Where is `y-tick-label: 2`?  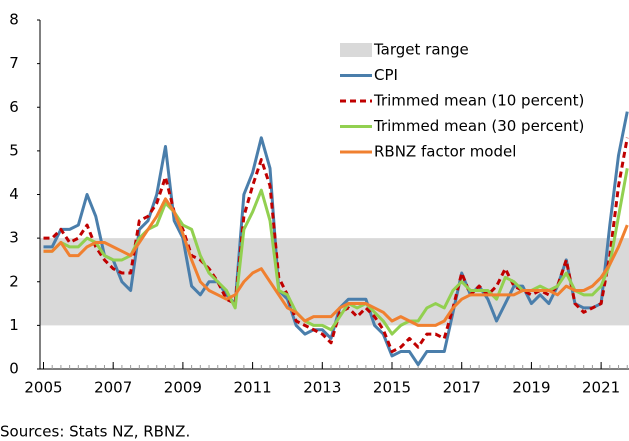 y-tick-label: 2 is located at coordinates (14, 281).